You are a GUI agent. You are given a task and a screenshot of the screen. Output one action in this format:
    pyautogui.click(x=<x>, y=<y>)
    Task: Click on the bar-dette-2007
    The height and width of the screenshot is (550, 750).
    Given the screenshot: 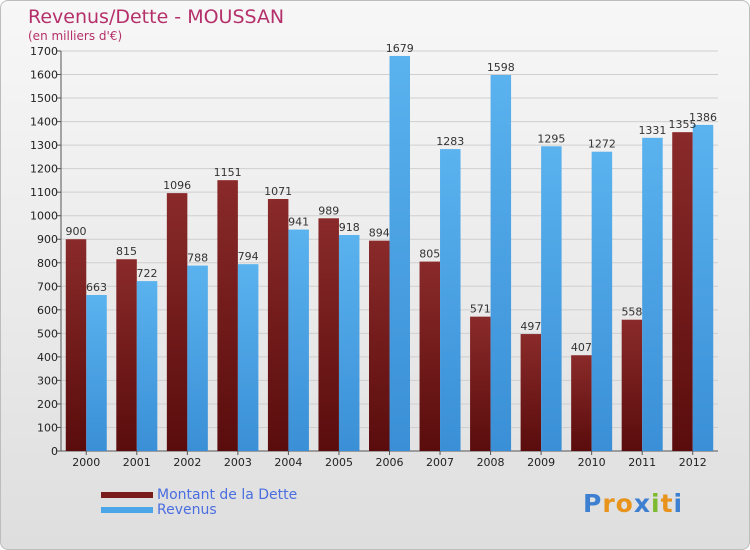 What is the action you would take?
    pyautogui.click(x=430, y=356)
    